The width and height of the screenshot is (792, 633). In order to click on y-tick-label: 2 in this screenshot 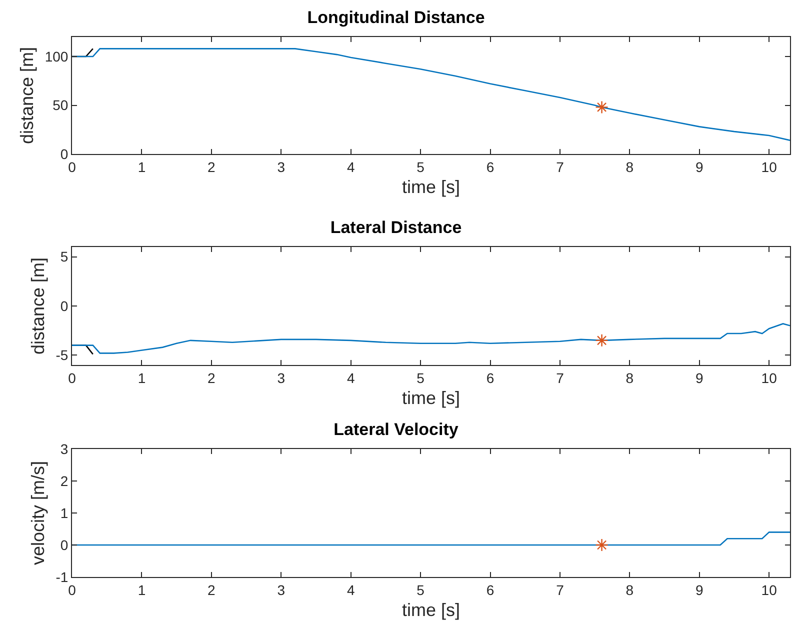, I will do `click(64, 480)`.